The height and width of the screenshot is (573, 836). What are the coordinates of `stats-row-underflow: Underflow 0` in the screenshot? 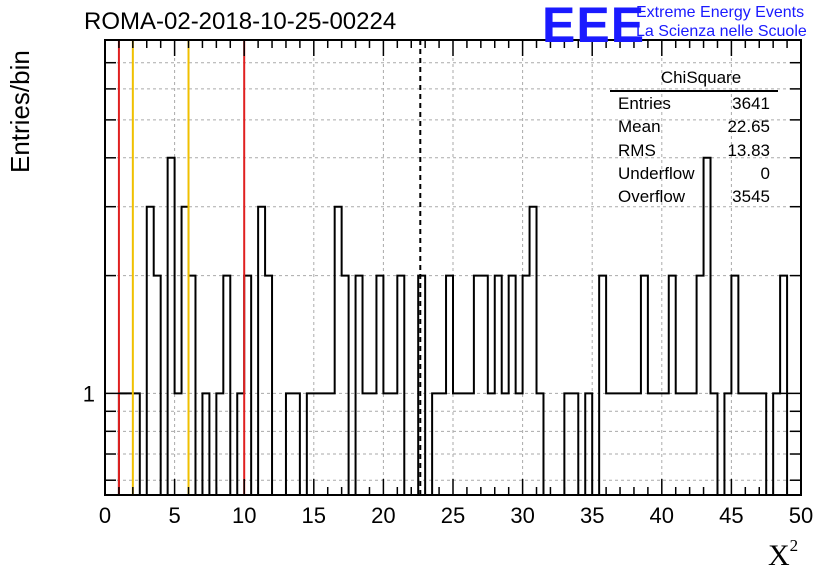 It's located at (694, 173).